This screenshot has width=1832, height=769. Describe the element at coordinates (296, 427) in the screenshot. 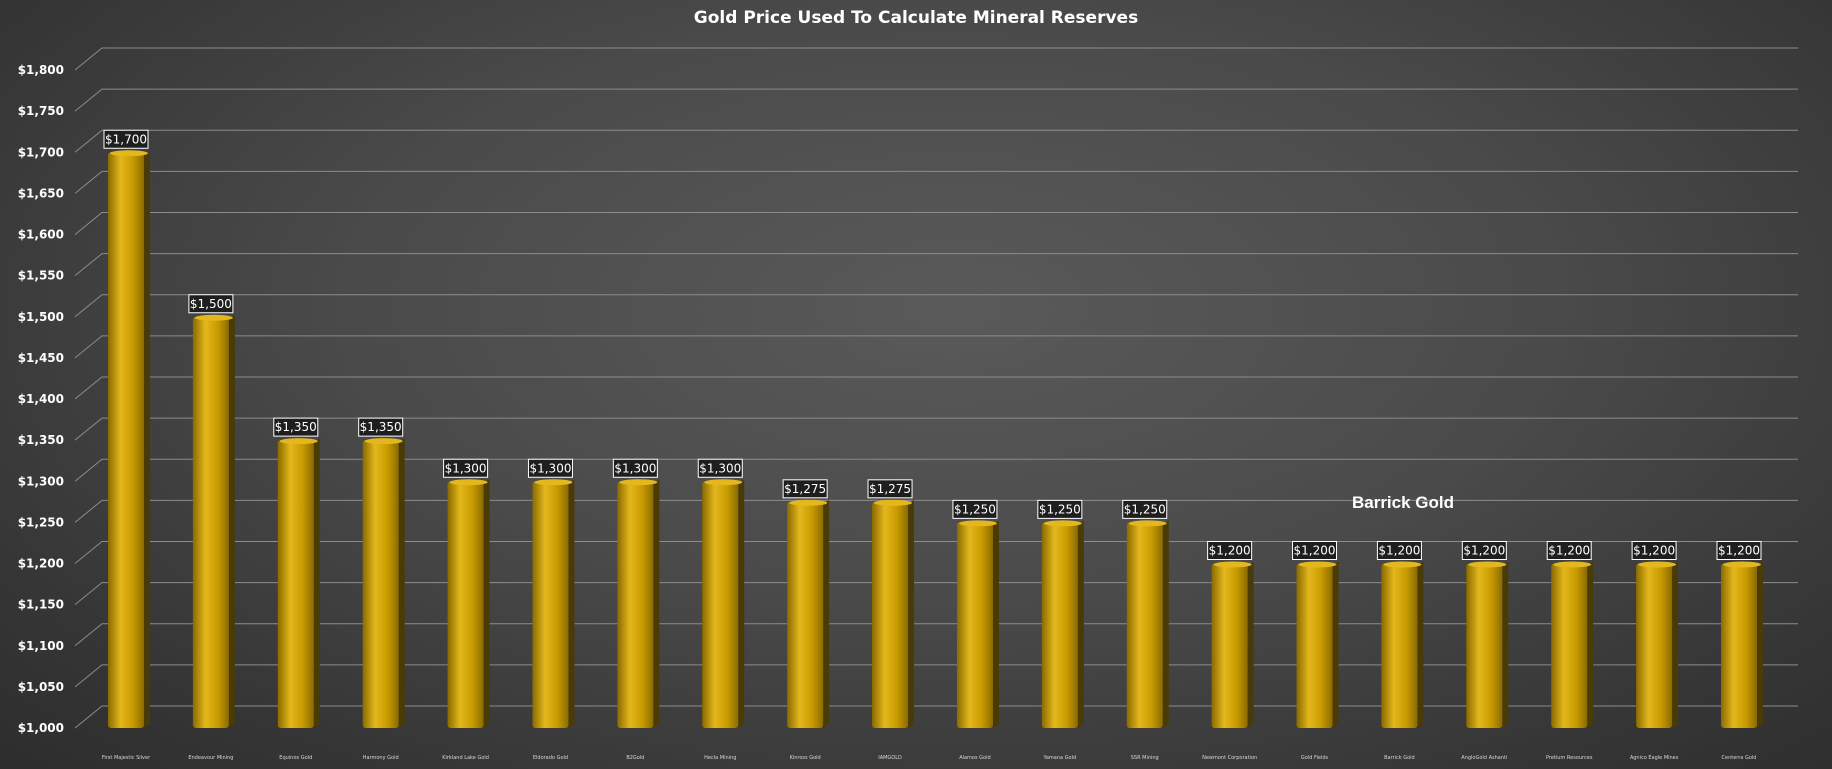

I see `data-label: $1,350` at that location.